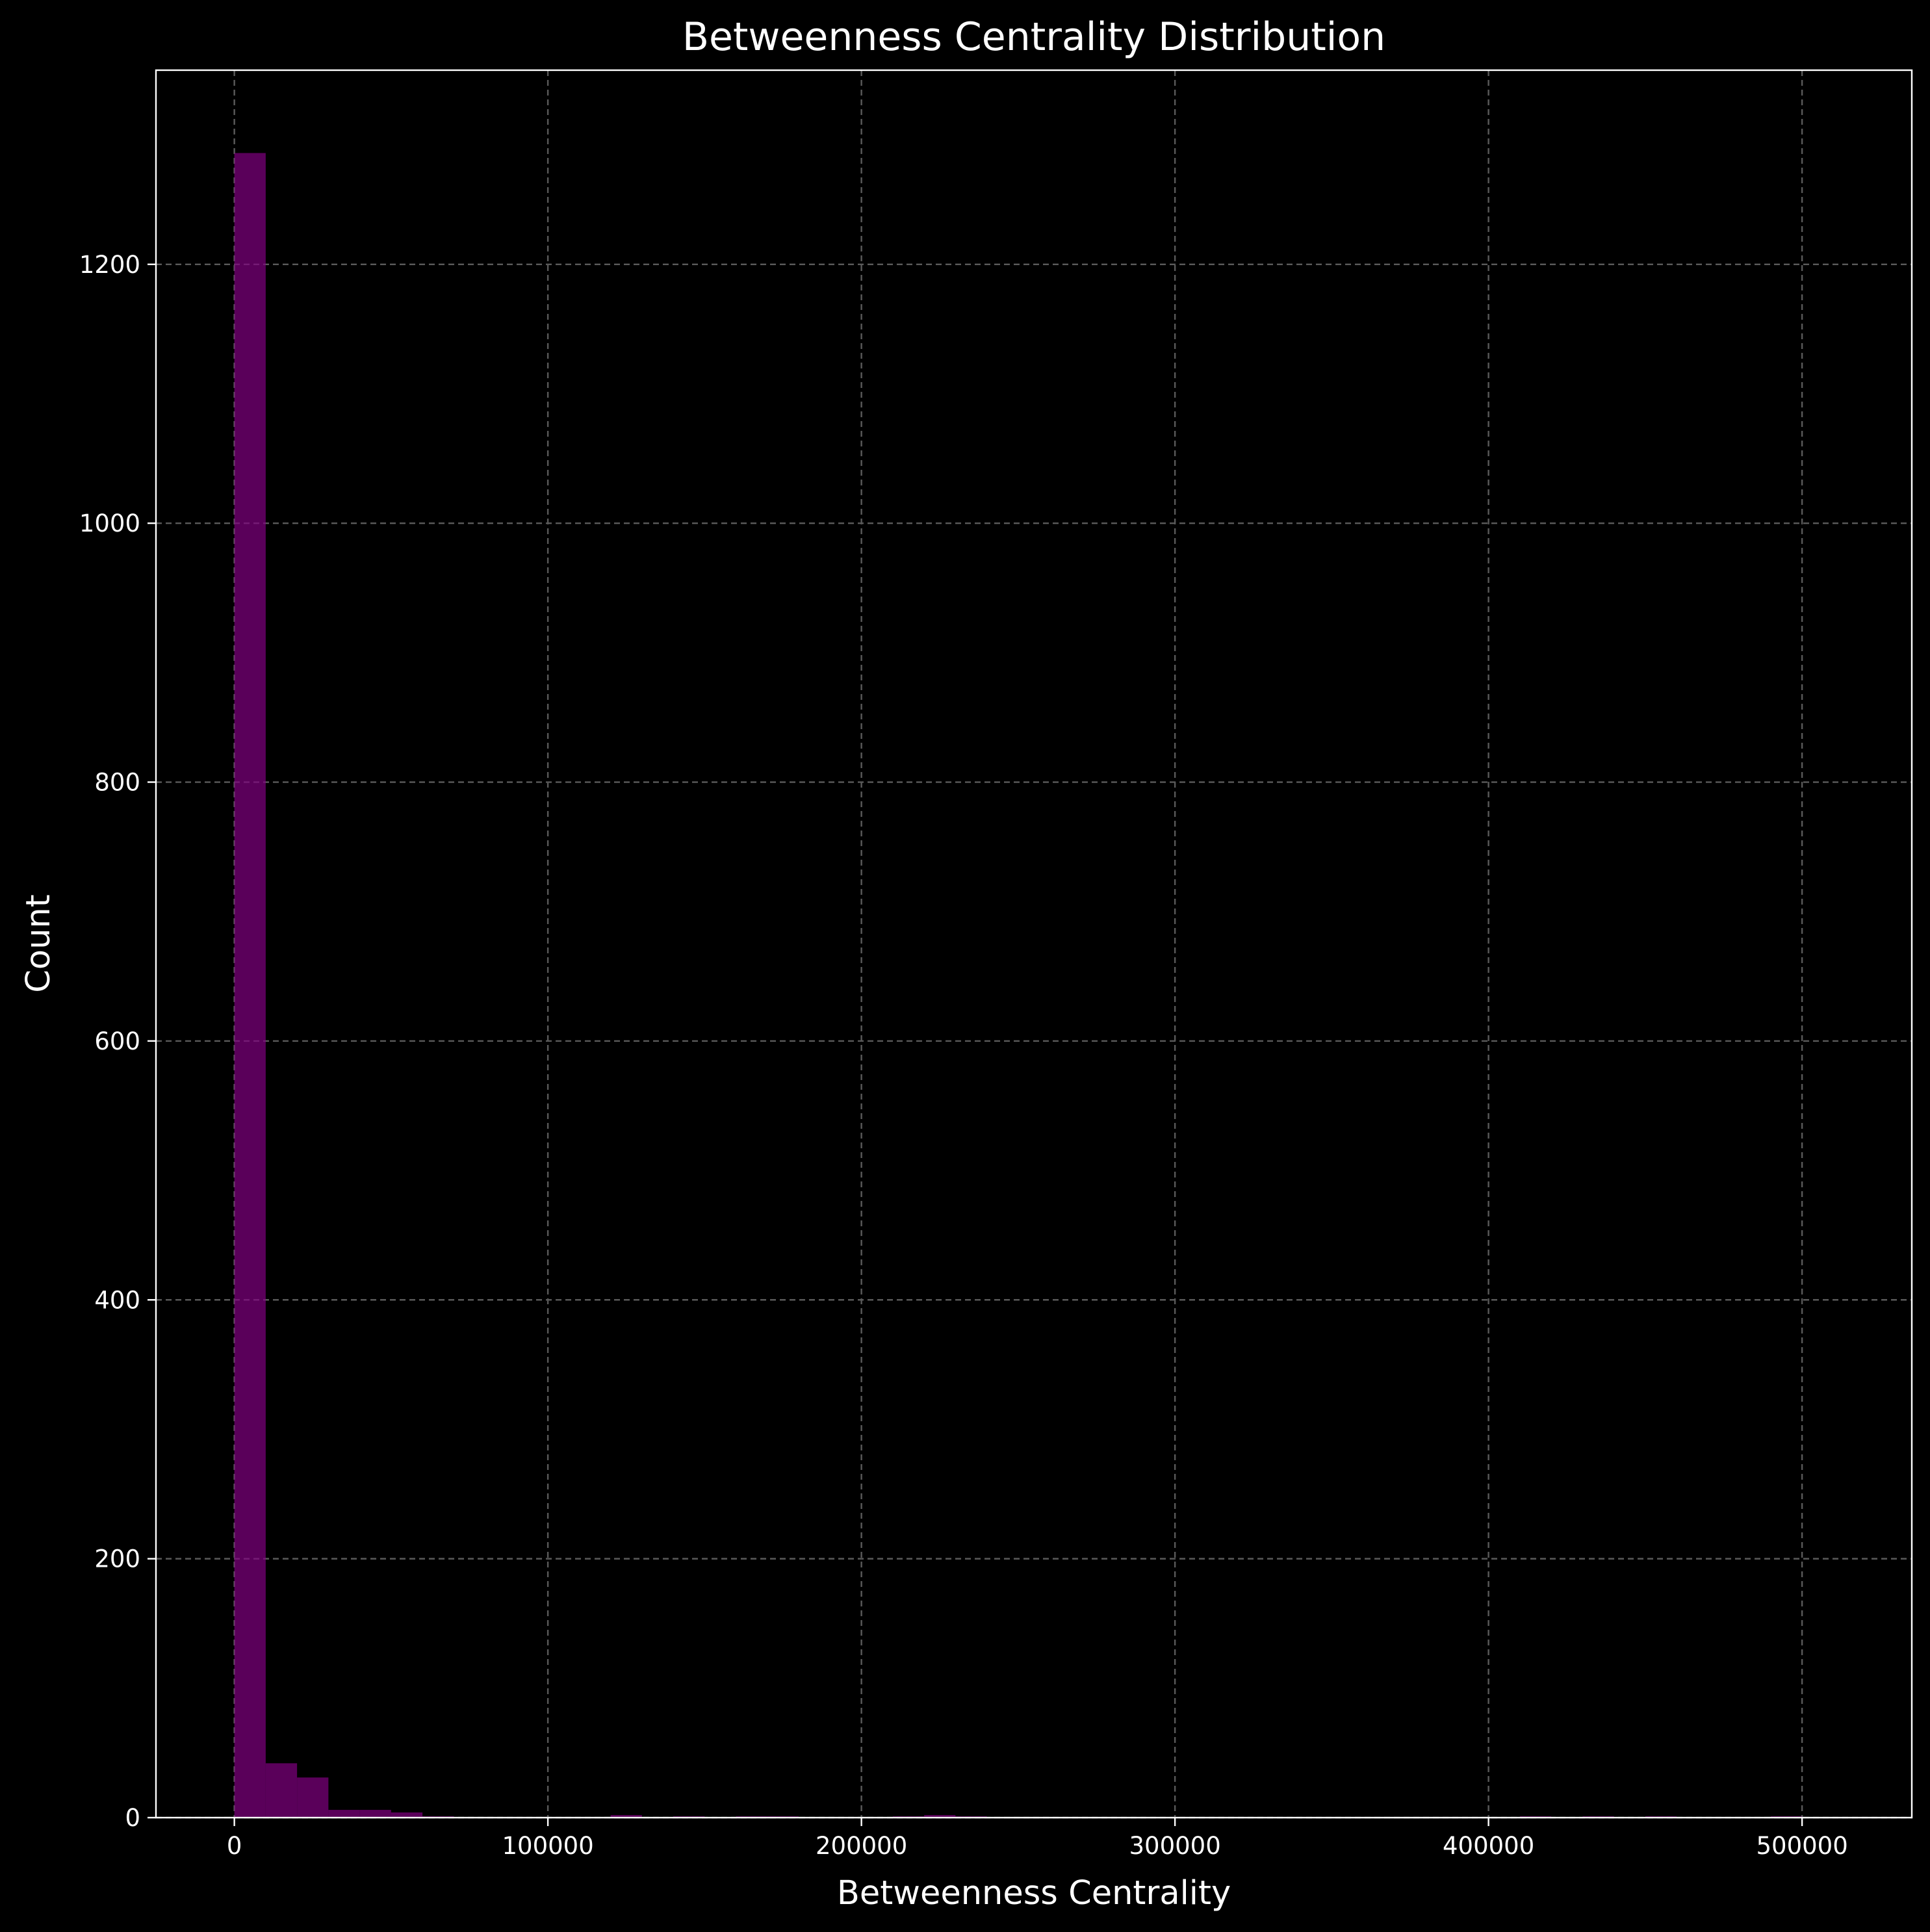 The height and width of the screenshot is (1932, 1930). Describe the element at coordinates (1033, 37) in the screenshot. I see `chart-title: Betweenness Centrality Distribution` at that location.